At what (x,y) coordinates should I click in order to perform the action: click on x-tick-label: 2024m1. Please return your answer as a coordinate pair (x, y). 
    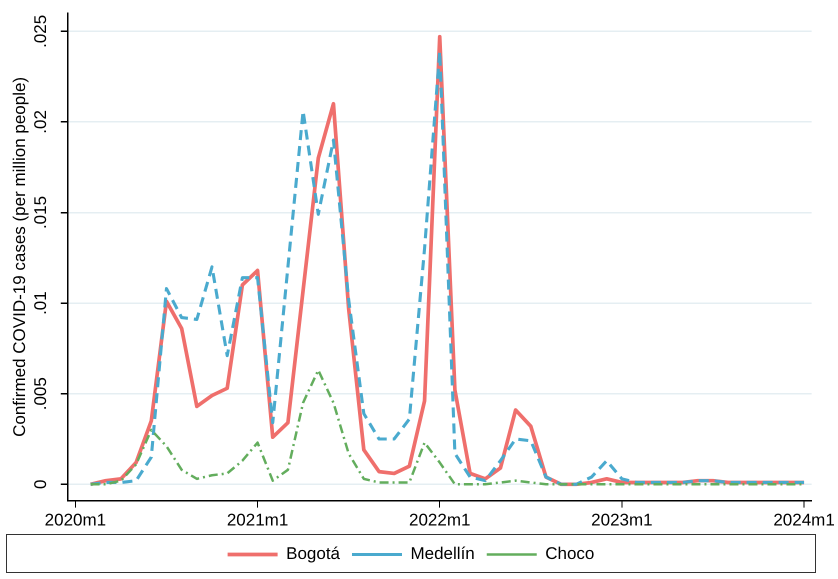
    Looking at the image, I should click on (804, 520).